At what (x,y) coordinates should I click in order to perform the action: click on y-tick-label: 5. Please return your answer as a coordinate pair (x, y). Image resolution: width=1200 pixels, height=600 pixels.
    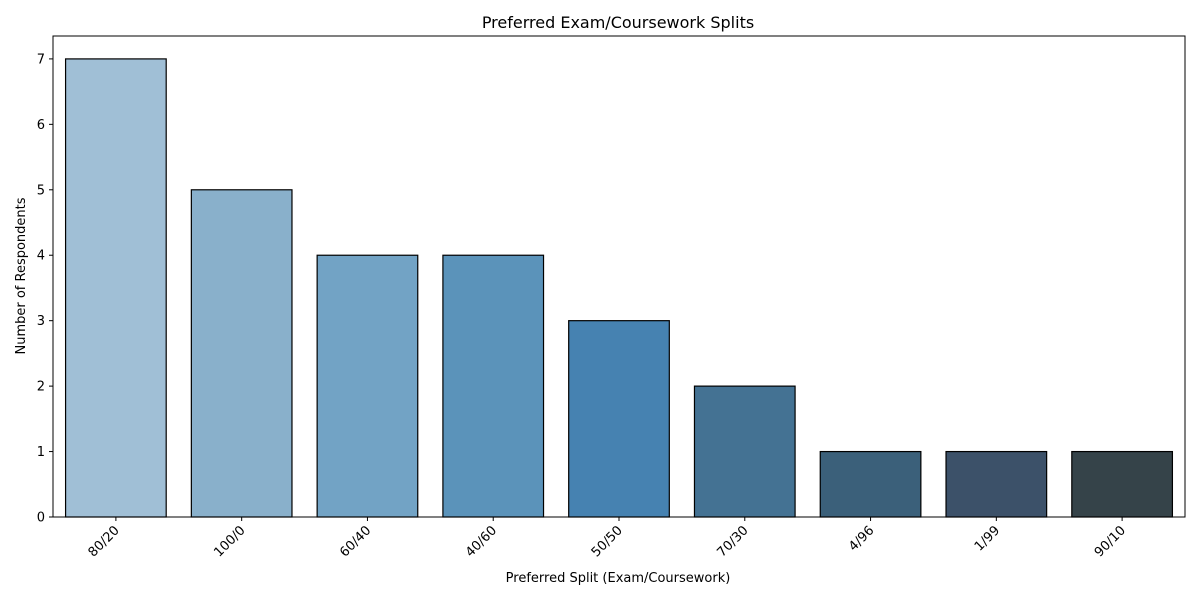
    Looking at the image, I should click on (41, 190).